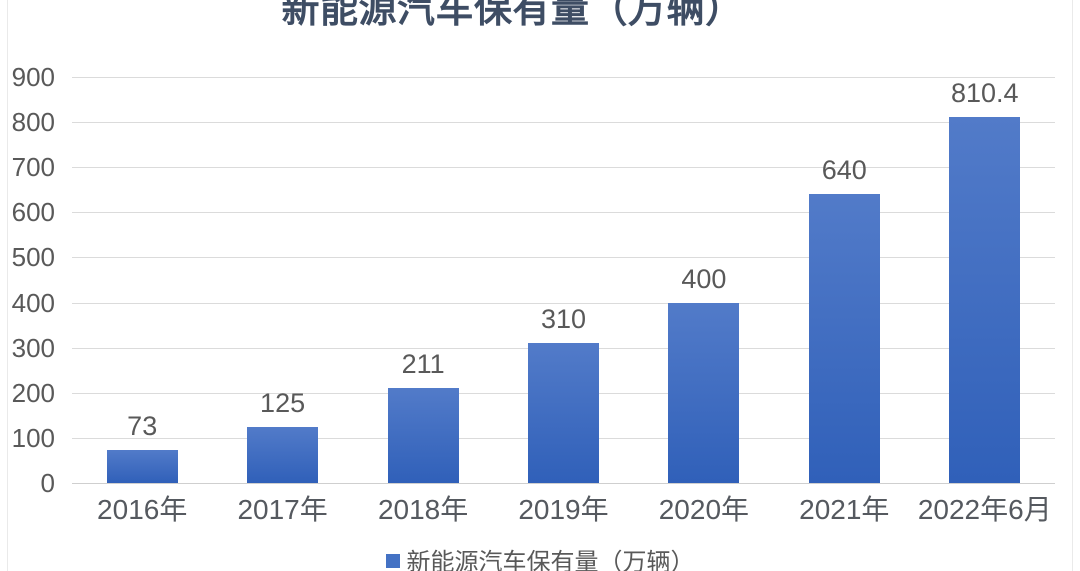  Describe the element at coordinates (33, 167) in the screenshot. I see `y-axis-tick-label: 700` at that location.